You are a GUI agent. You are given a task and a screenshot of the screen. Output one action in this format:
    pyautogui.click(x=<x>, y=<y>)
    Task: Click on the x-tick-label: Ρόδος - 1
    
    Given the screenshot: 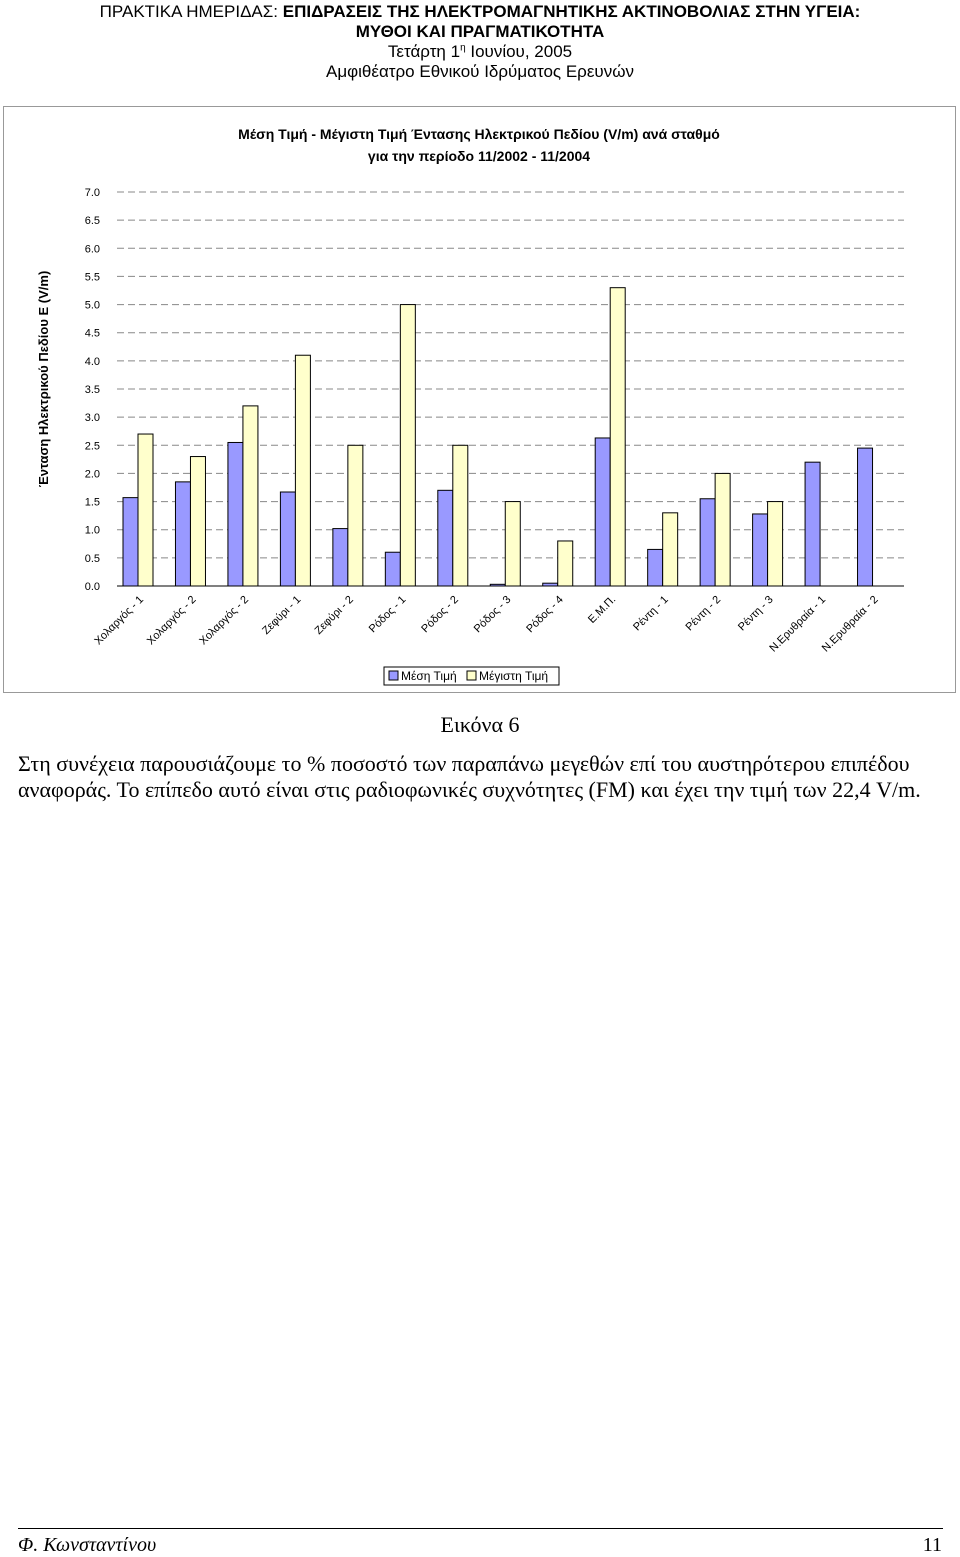 What is the action you would take?
    pyautogui.click(x=388, y=615)
    